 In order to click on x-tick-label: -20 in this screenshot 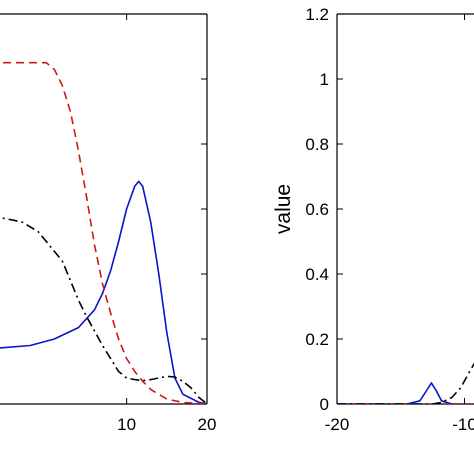, I will do `click(337, 424)`.